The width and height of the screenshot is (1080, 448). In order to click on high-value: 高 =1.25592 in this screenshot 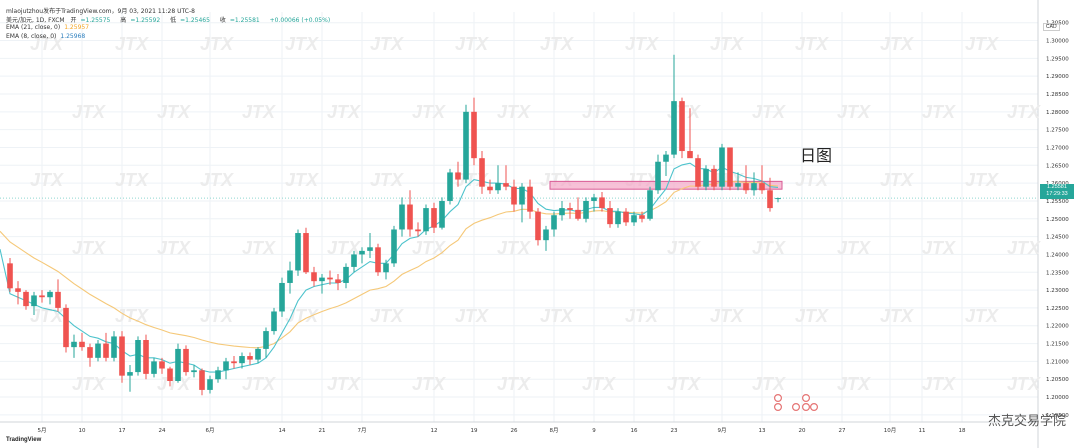, I will do `click(140, 20)`.